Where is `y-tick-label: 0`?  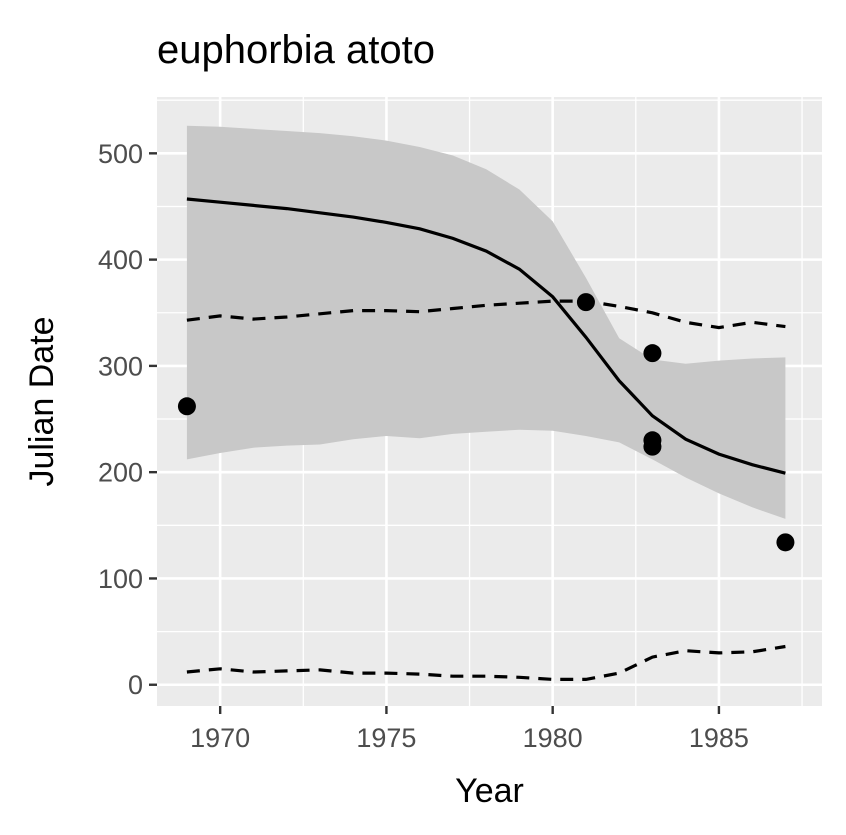 y-tick-label: 0 is located at coordinates (135, 685).